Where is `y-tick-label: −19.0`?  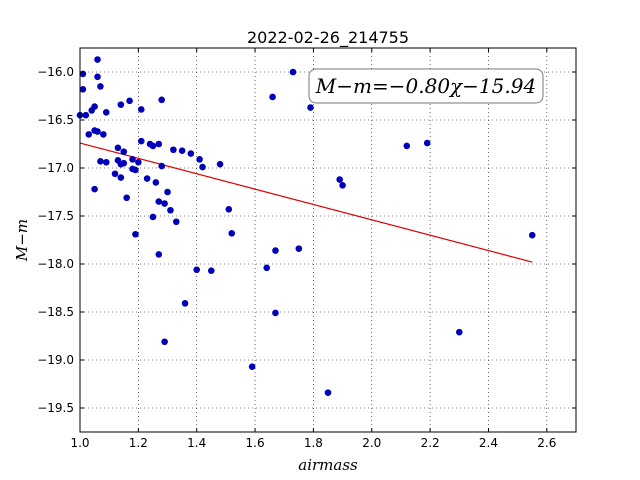 y-tick-label: −19.0 is located at coordinates (55, 360).